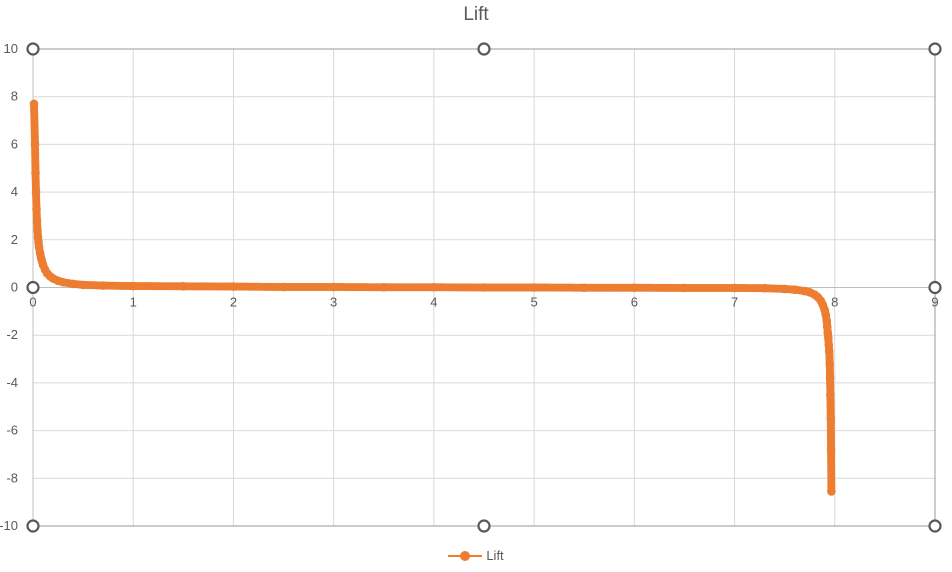  What do you see at coordinates (14, 191) in the screenshot?
I see `y-tick-label: 4` at bounding box center [14, 191].